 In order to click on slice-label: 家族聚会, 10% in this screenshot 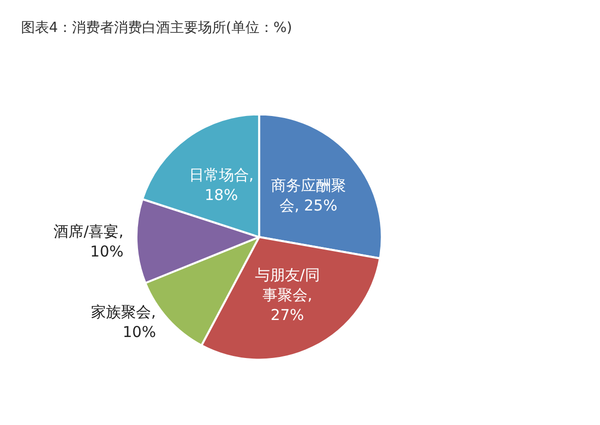, I will do `click(123, 321)`.